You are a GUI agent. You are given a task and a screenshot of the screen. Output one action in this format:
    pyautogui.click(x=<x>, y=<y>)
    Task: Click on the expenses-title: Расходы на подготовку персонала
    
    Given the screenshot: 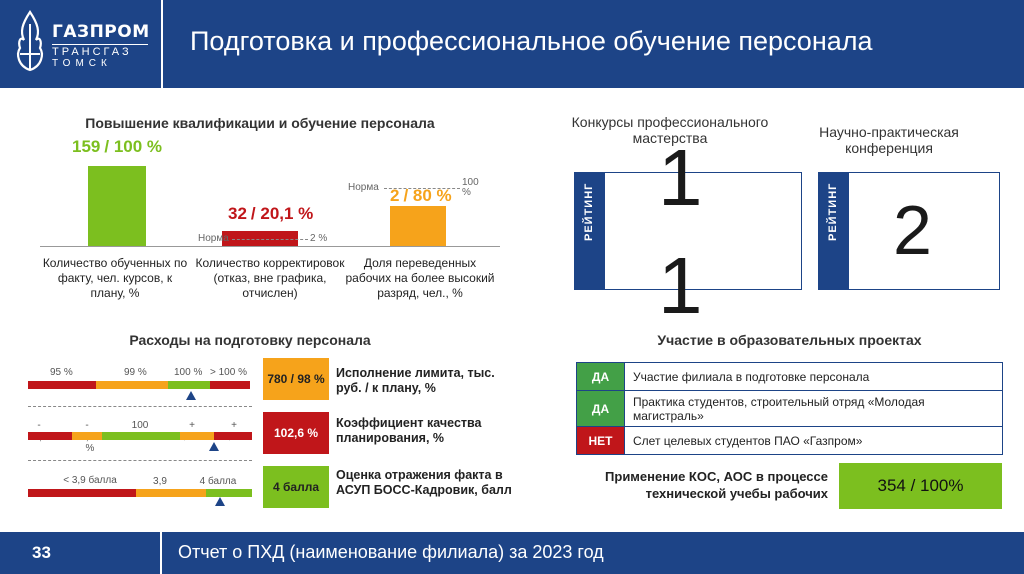 What is the action you would take?
    pyautogui.click(x=250, y=340)
    